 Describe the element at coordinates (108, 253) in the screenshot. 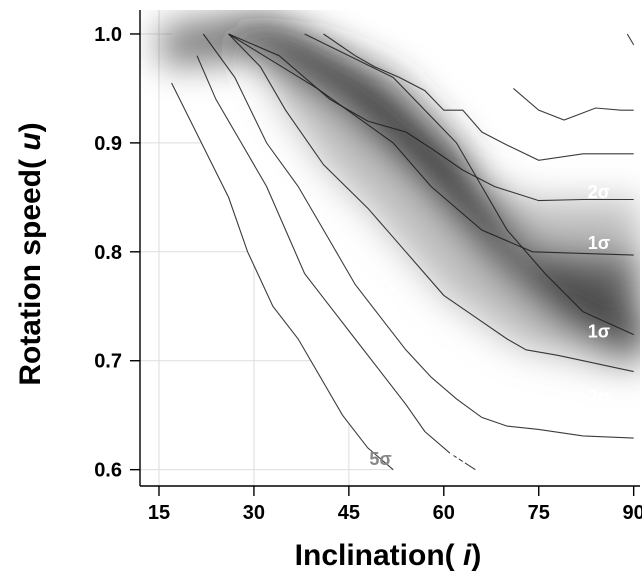

I see `y-tick-label: 0.8` at that location.